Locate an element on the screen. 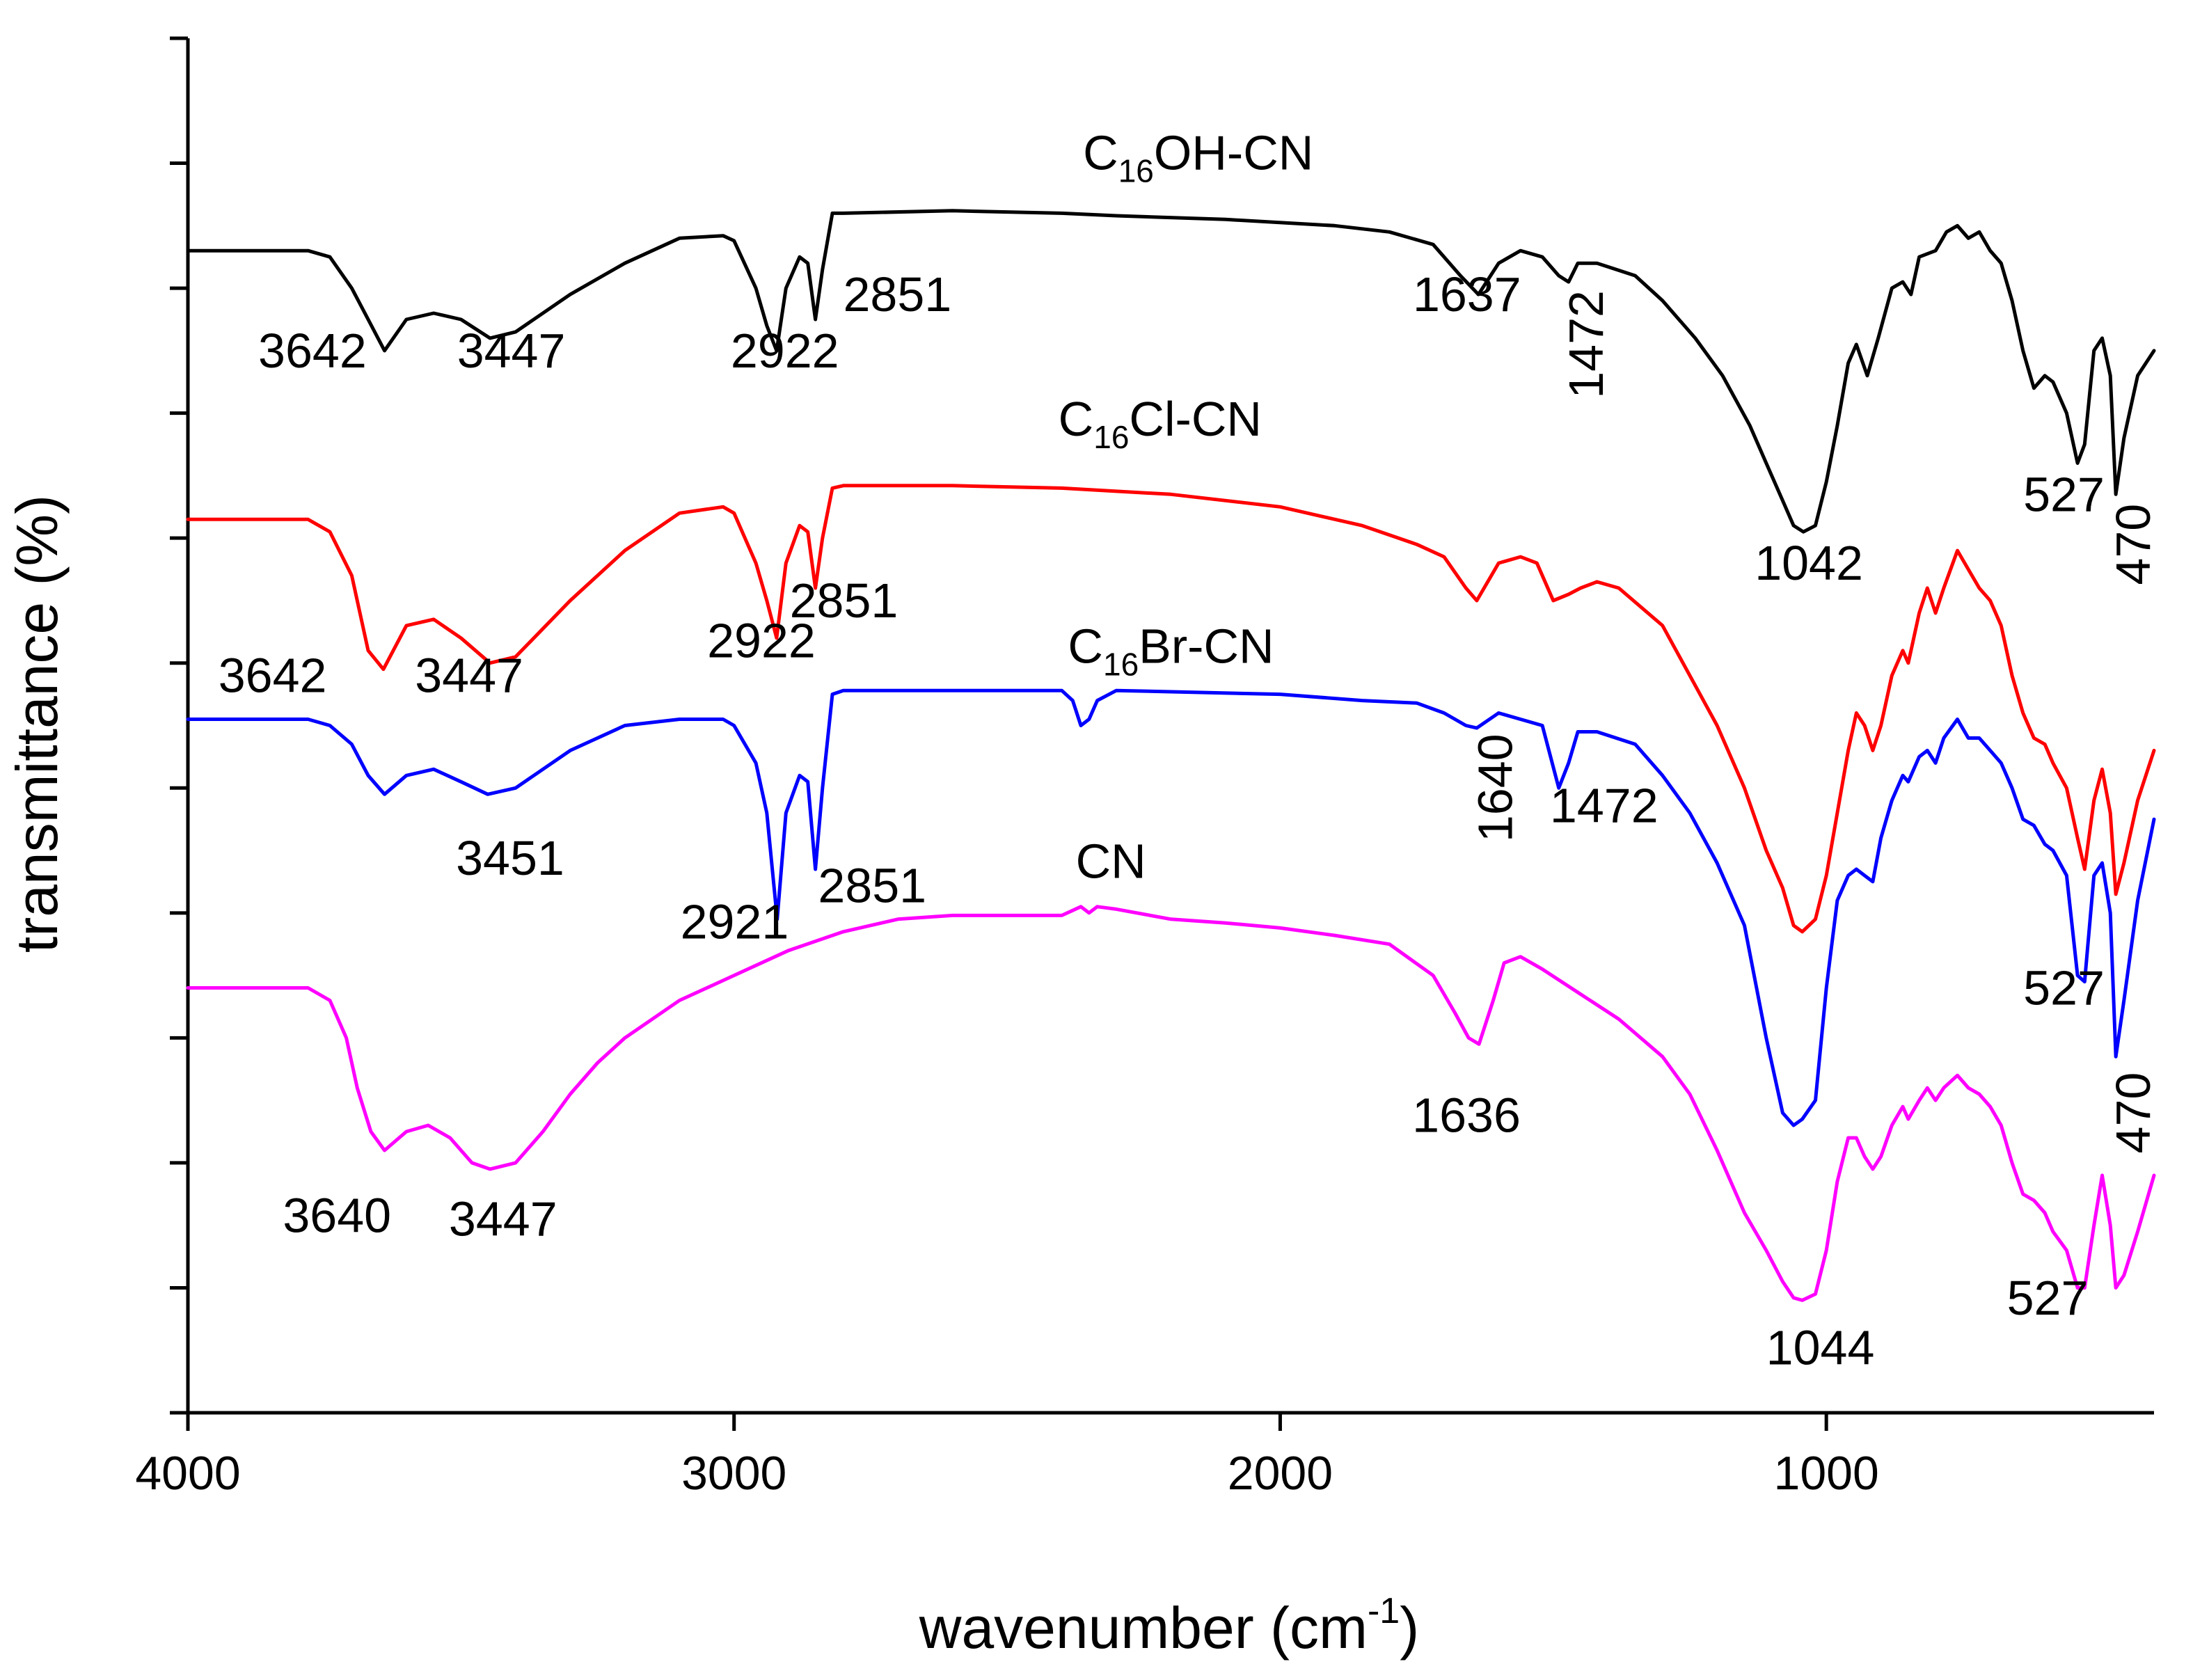 The image size is (2193, 1680). series-label-1: C16Cl-CN is located at coordinates (1160, 424).